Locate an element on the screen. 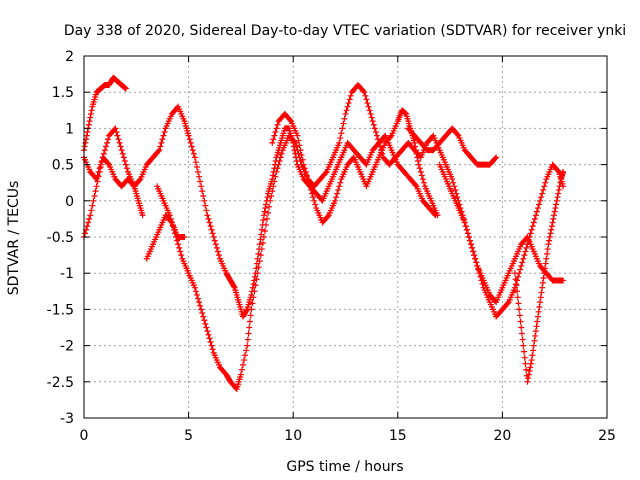 Image resolution: width=640 pixels, height=480 pixels. y-tick-label: 0 is located at coordinates (69, 202).